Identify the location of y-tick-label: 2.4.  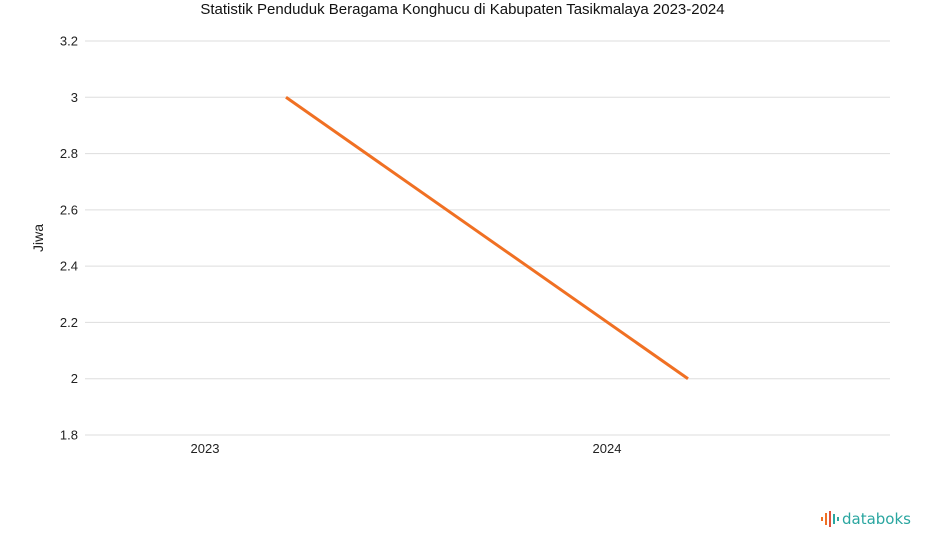
(69, 266).